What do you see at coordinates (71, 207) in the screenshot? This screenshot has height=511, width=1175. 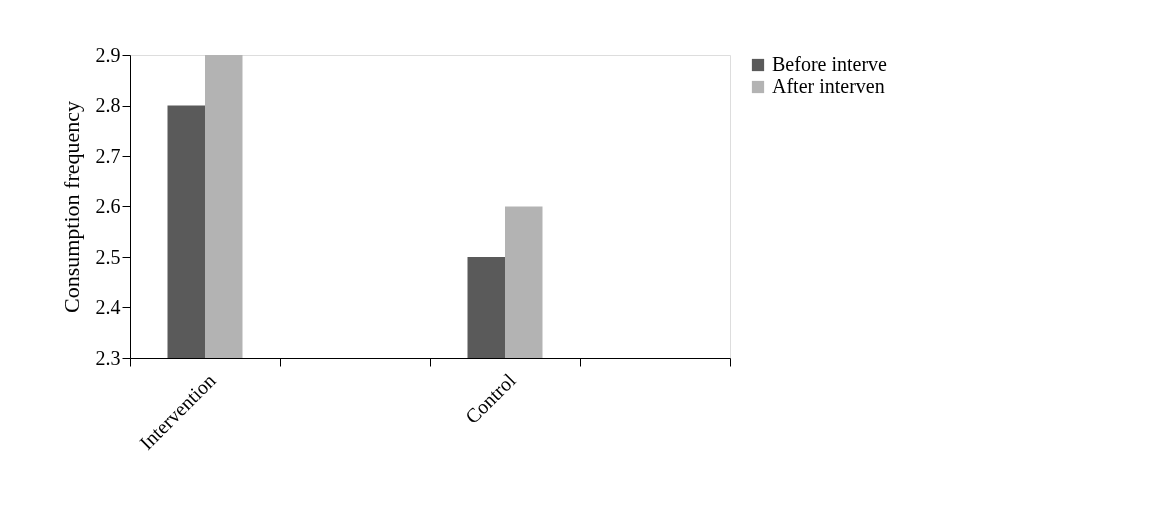 I see `y-axis-title: Consumption frequency` at bounding box center [71, 207].